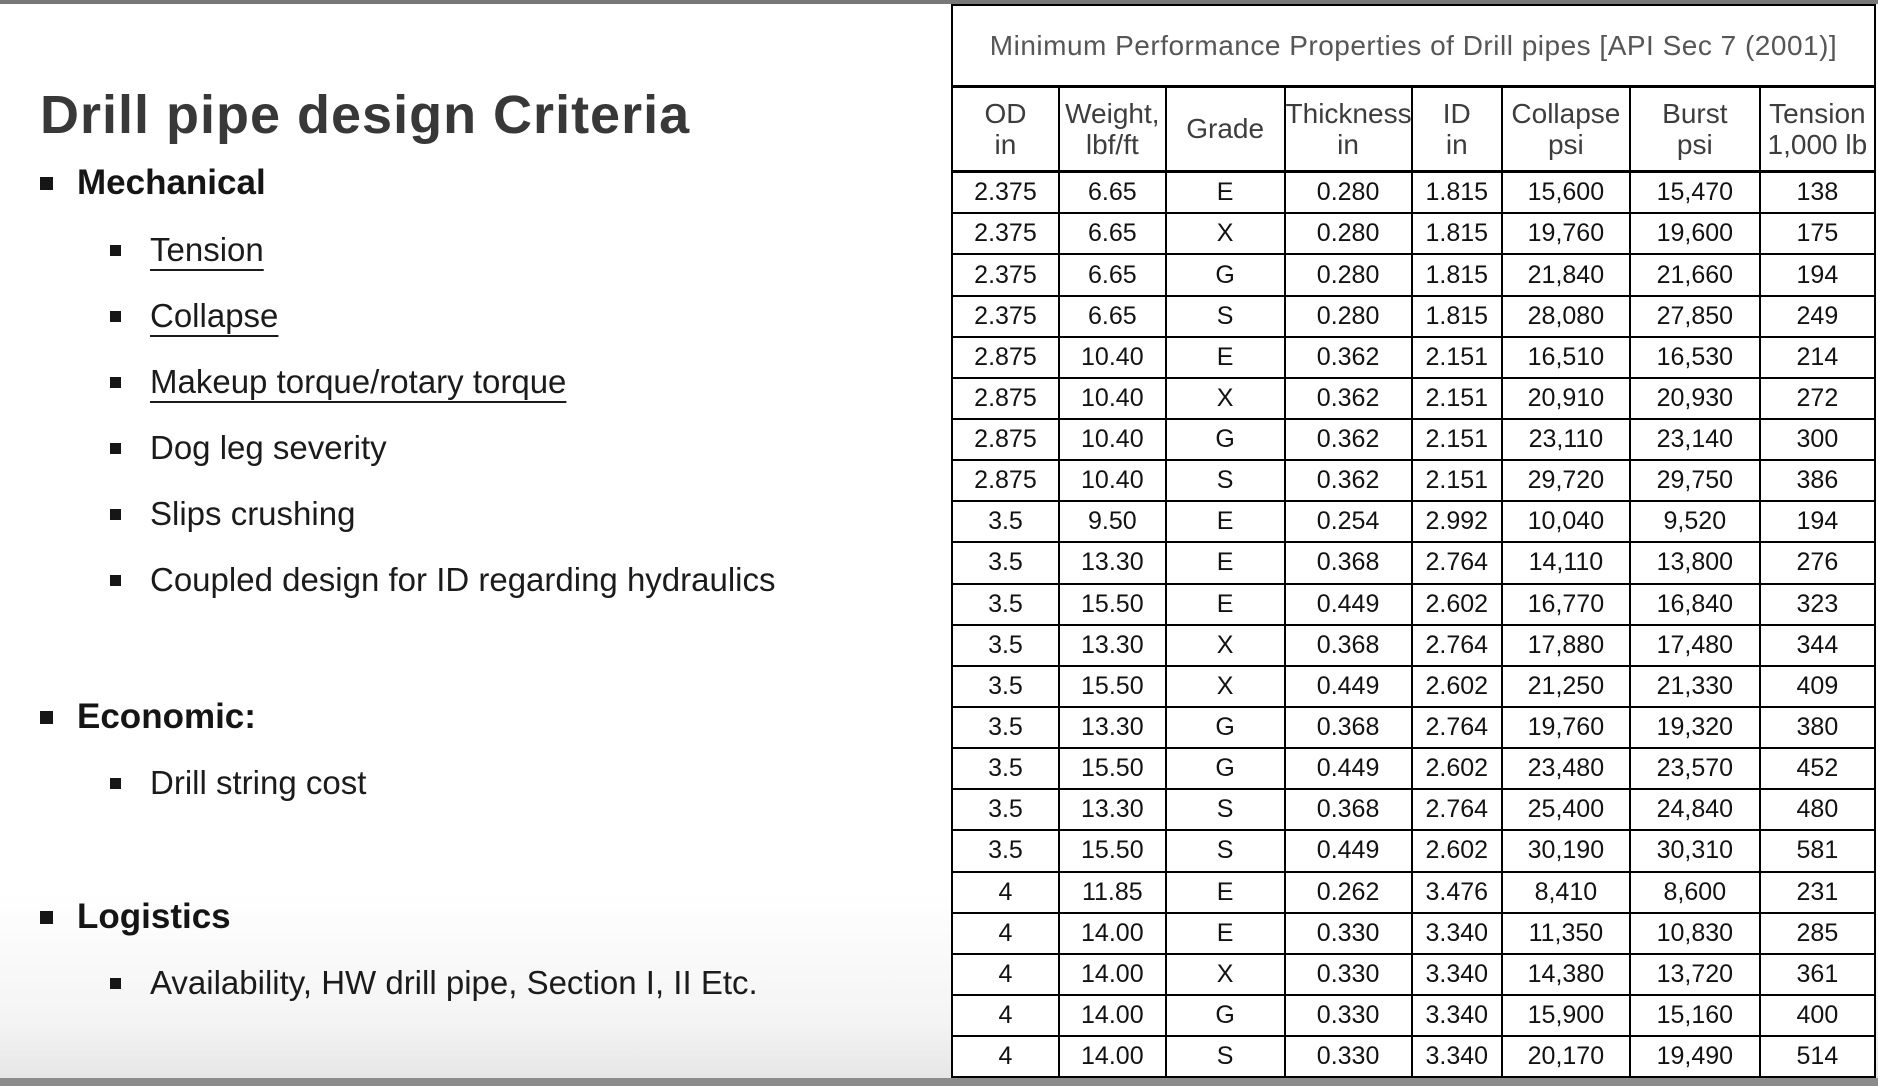 This screenshot has width=1878, height=1086. I want to click on table-cell: 2.875, so click(1006, 439).